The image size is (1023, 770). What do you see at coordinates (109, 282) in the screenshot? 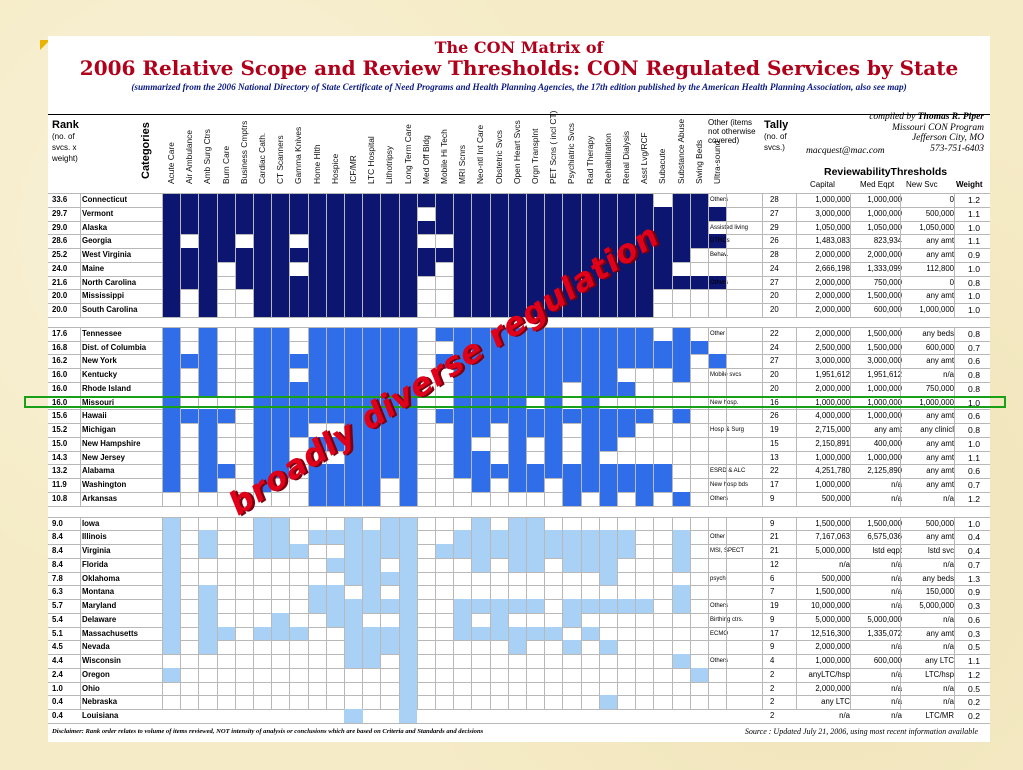
I see `state-name: North Carolina` at bounding box center [109, 282].